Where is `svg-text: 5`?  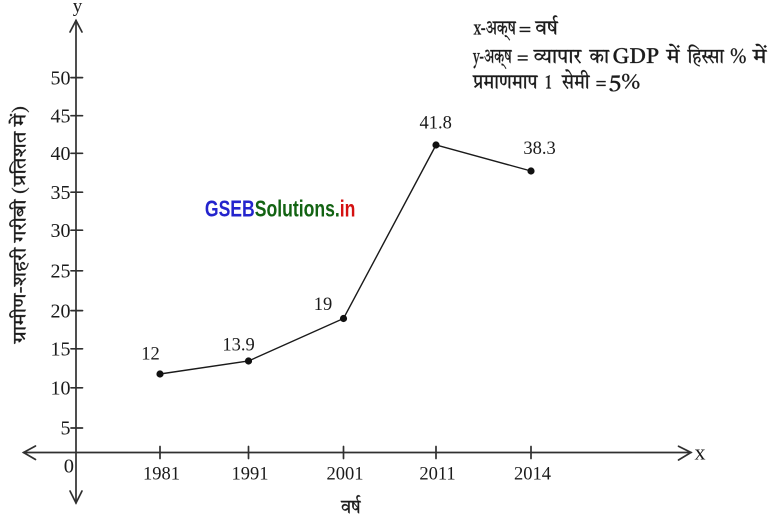 svg-text: 5 is located at coordinates (66, 429).